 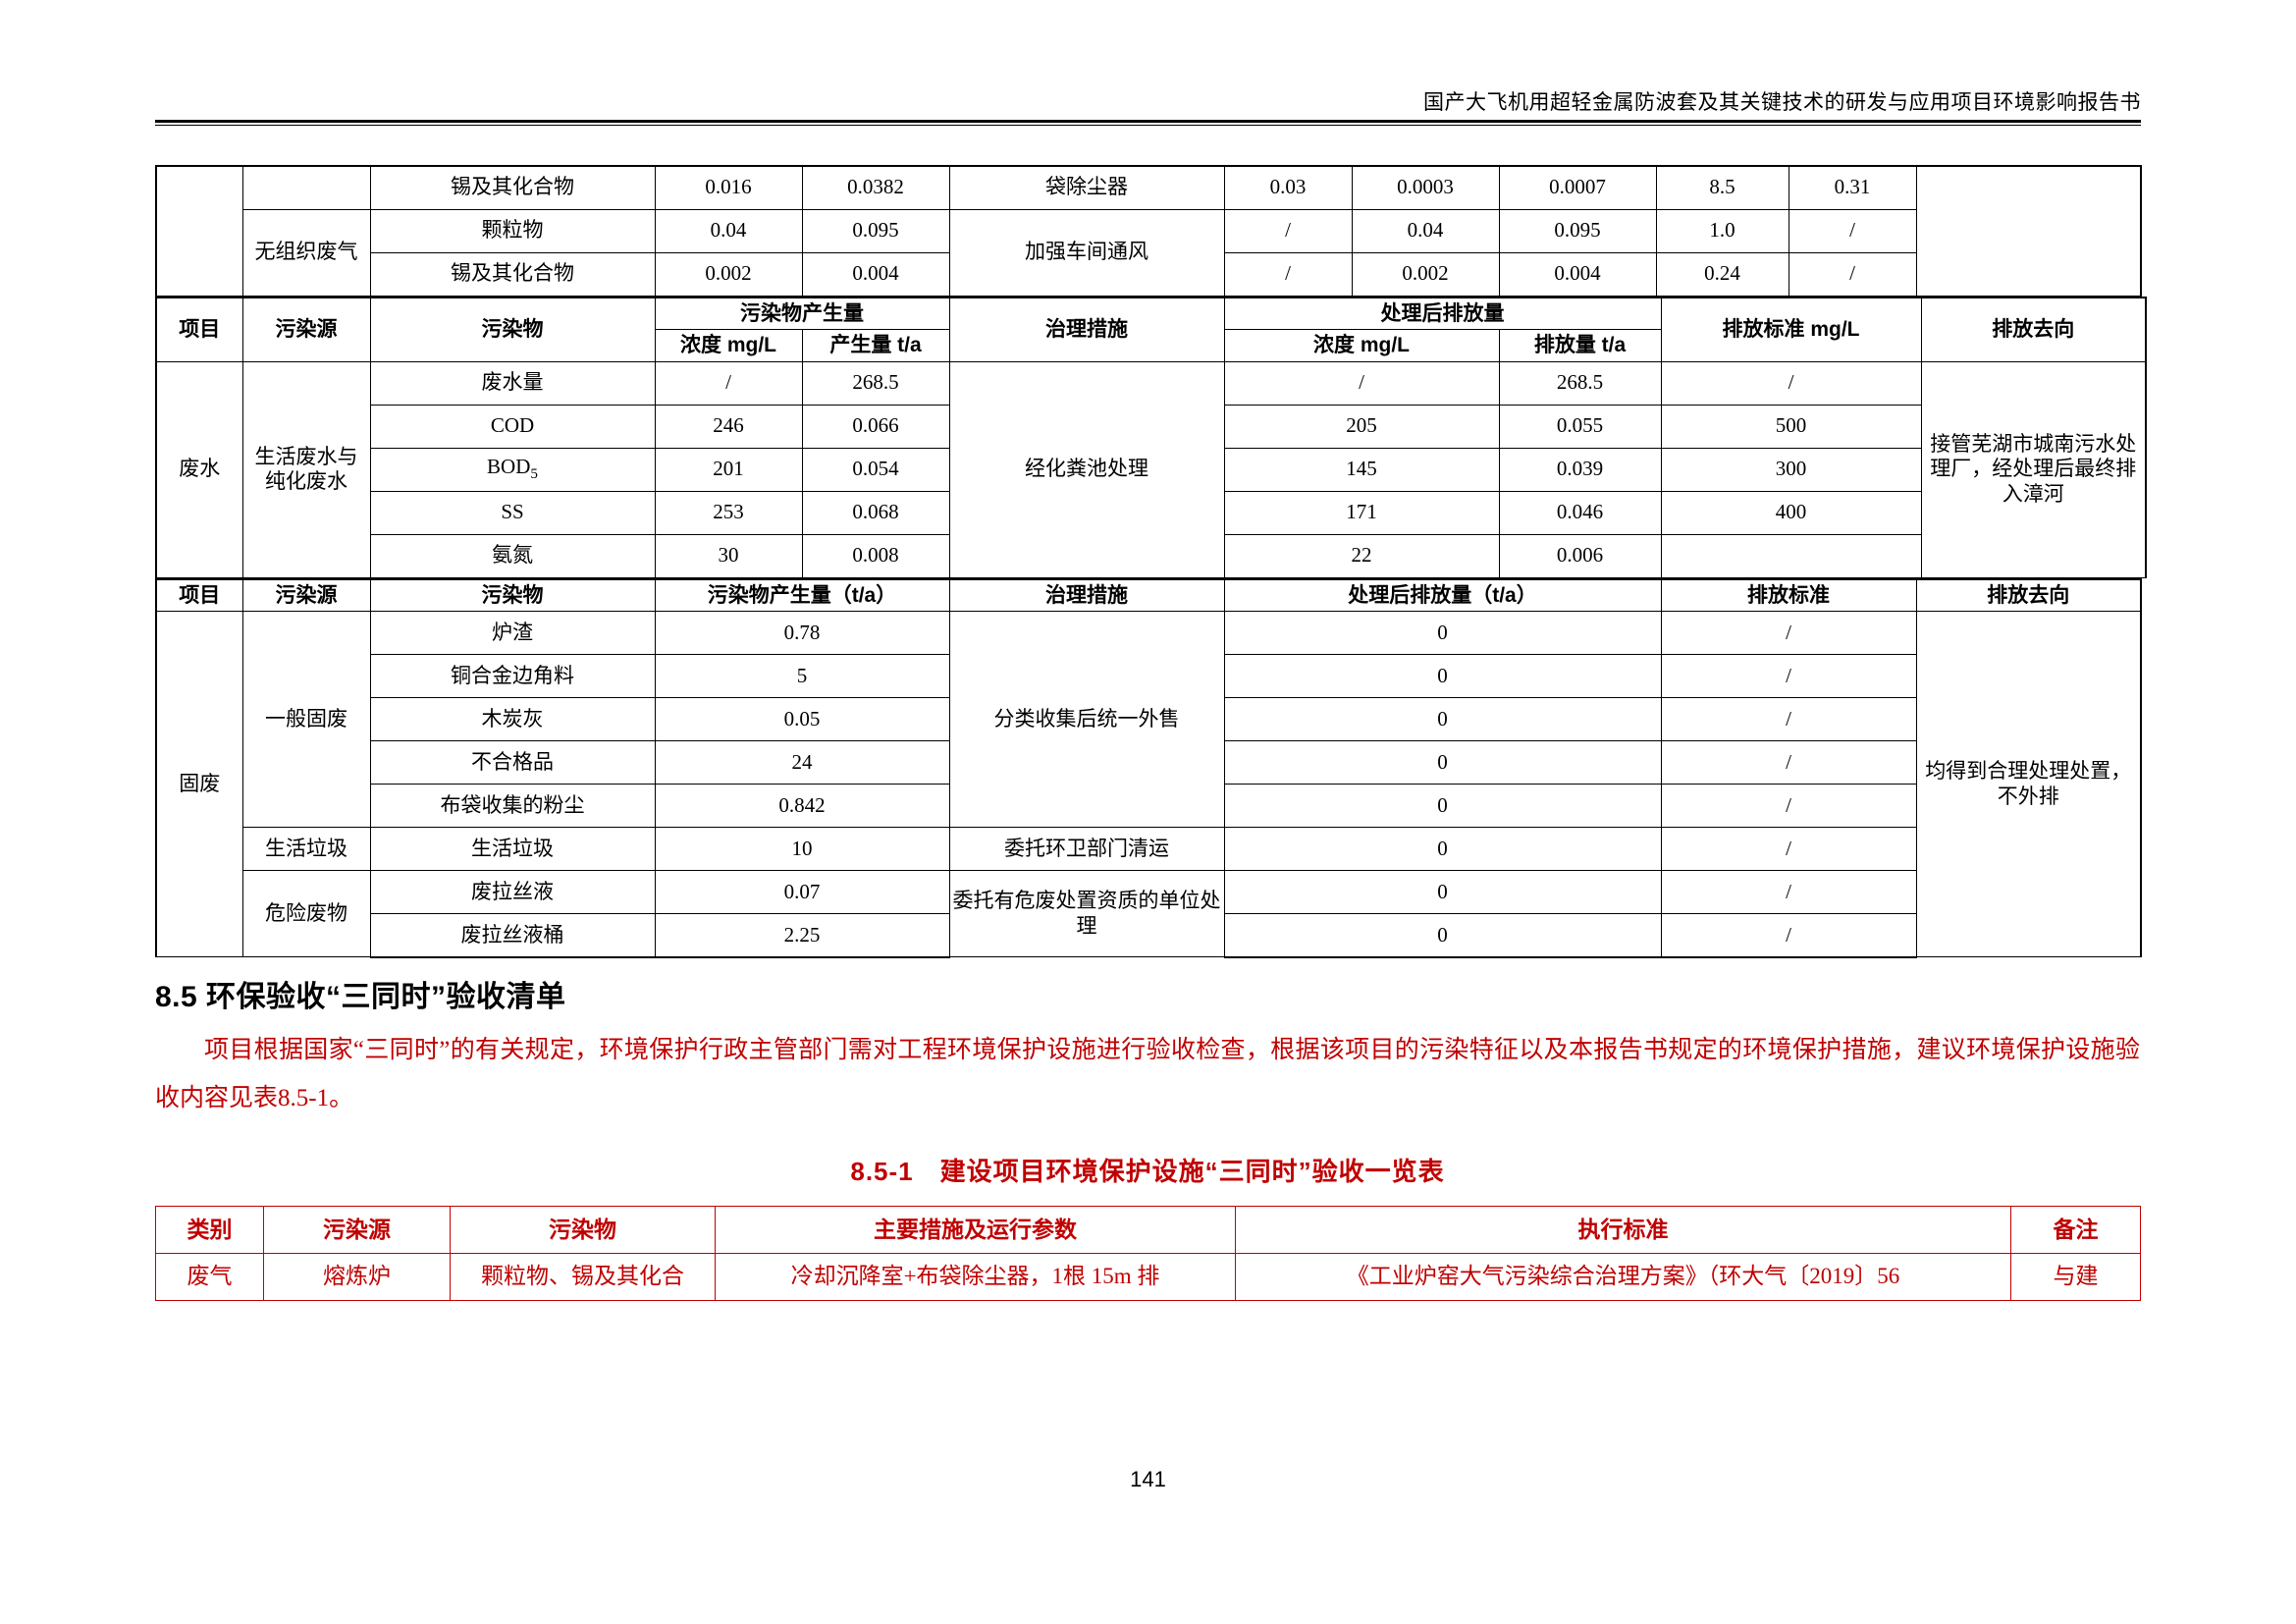 I want to click on air-gen-conc-cell: 0.002, so click(x=729, y=274).